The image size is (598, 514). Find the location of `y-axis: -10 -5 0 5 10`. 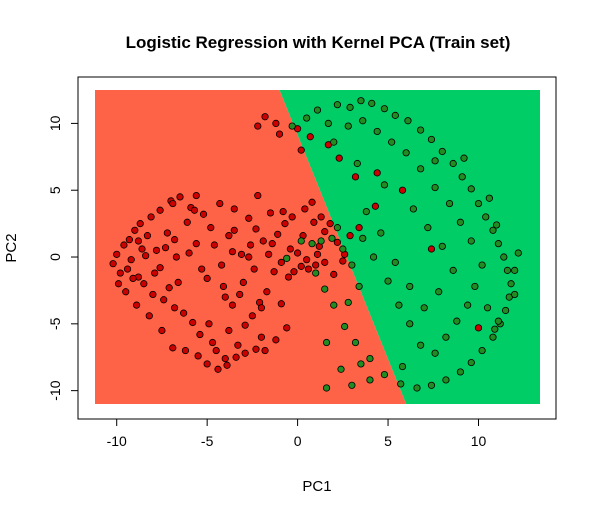

y-axis: -10 -5 0 5 10 is located at coordinates (63, 258).